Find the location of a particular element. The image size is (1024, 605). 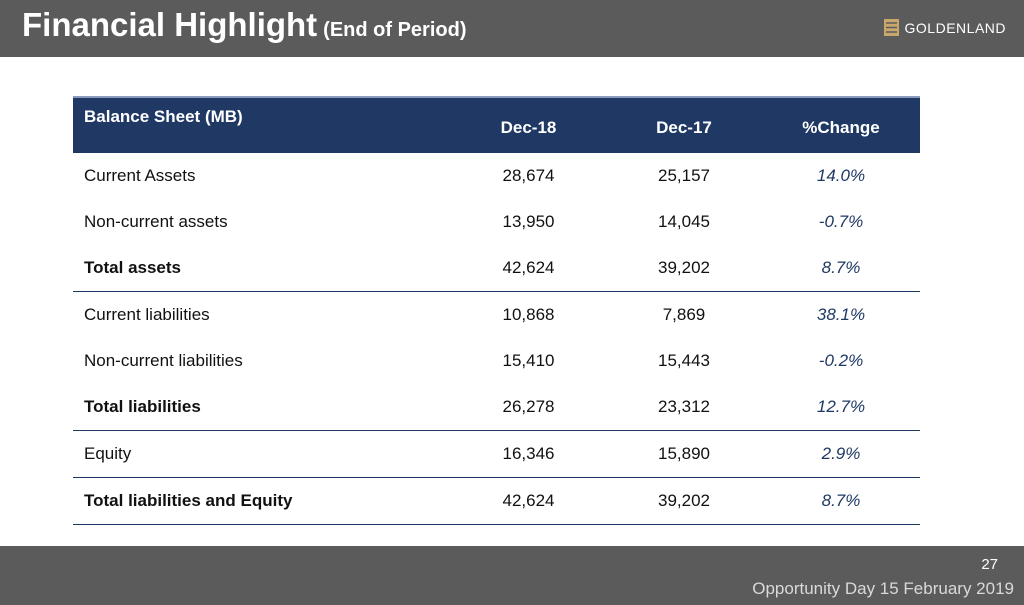

company-logo: GOLDENLAND is located at coordinates (944, 27).